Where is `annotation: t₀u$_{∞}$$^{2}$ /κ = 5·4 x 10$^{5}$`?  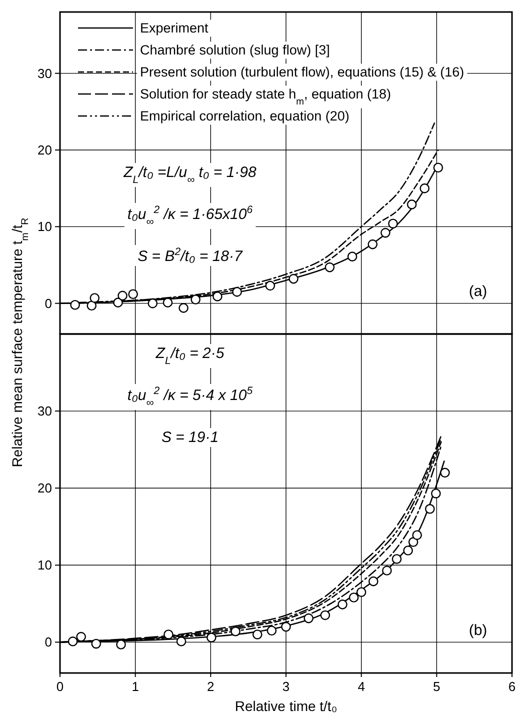
annotation: t₀u$_{∞}$$^{2}$ /κ = 5·4 x 10$^{5}$ is located at coordinates (190, 397).